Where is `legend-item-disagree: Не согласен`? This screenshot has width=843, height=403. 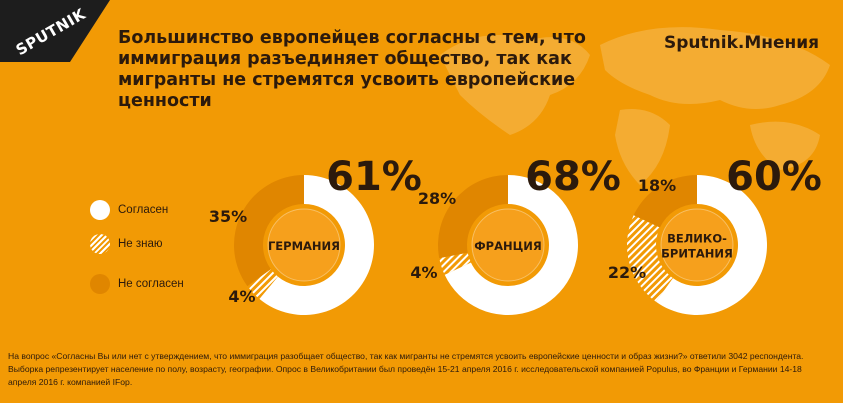
legend-item-disagree: Не согласен is located at coordinates (137, 284).